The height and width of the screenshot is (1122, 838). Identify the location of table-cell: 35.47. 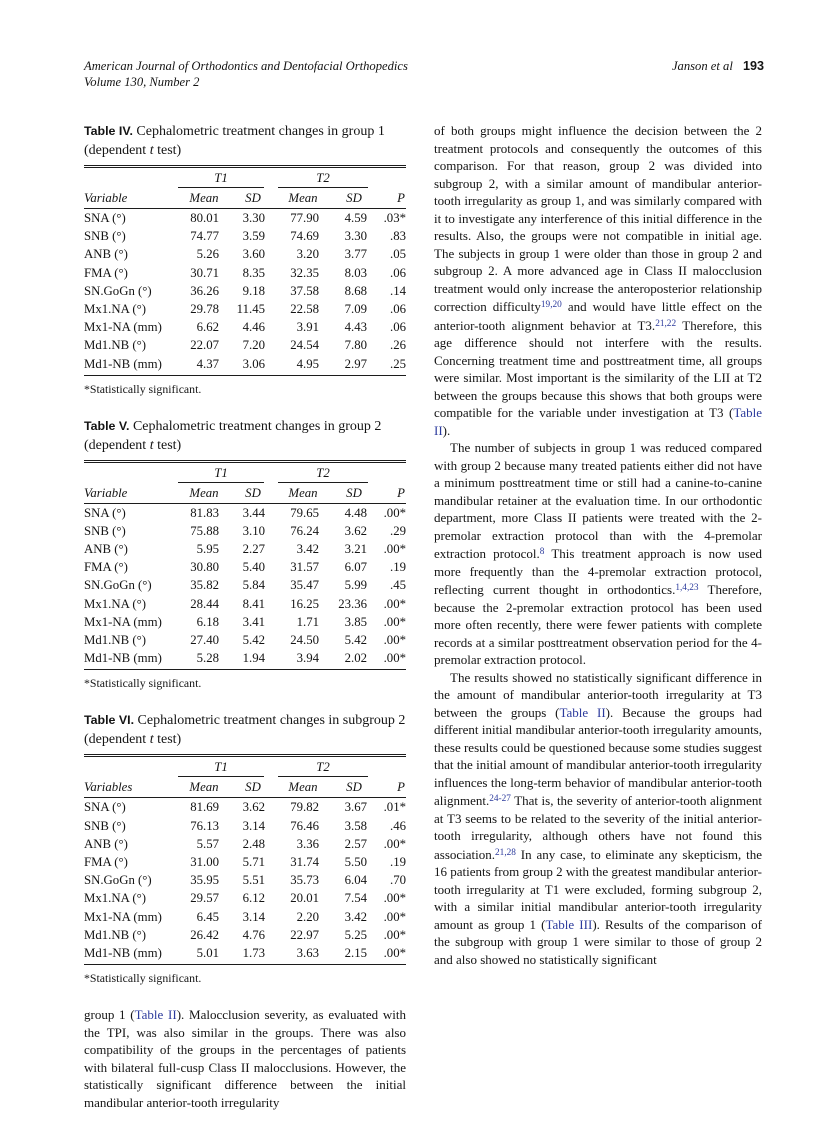
(304, 585).